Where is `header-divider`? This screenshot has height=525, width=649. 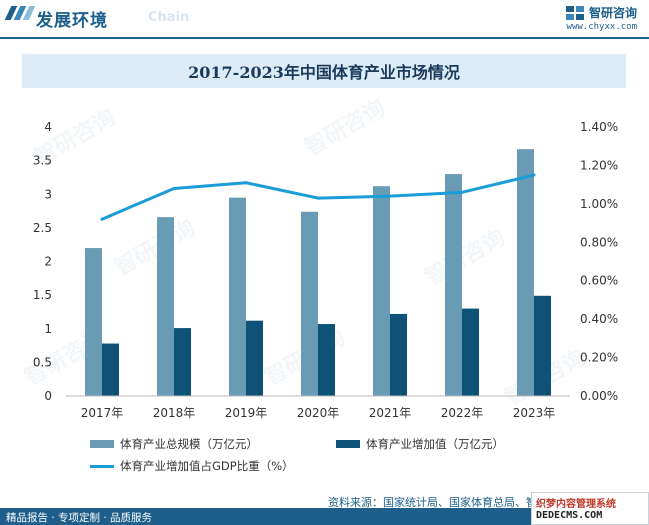
header-divider is located at coordinates (324, 38).